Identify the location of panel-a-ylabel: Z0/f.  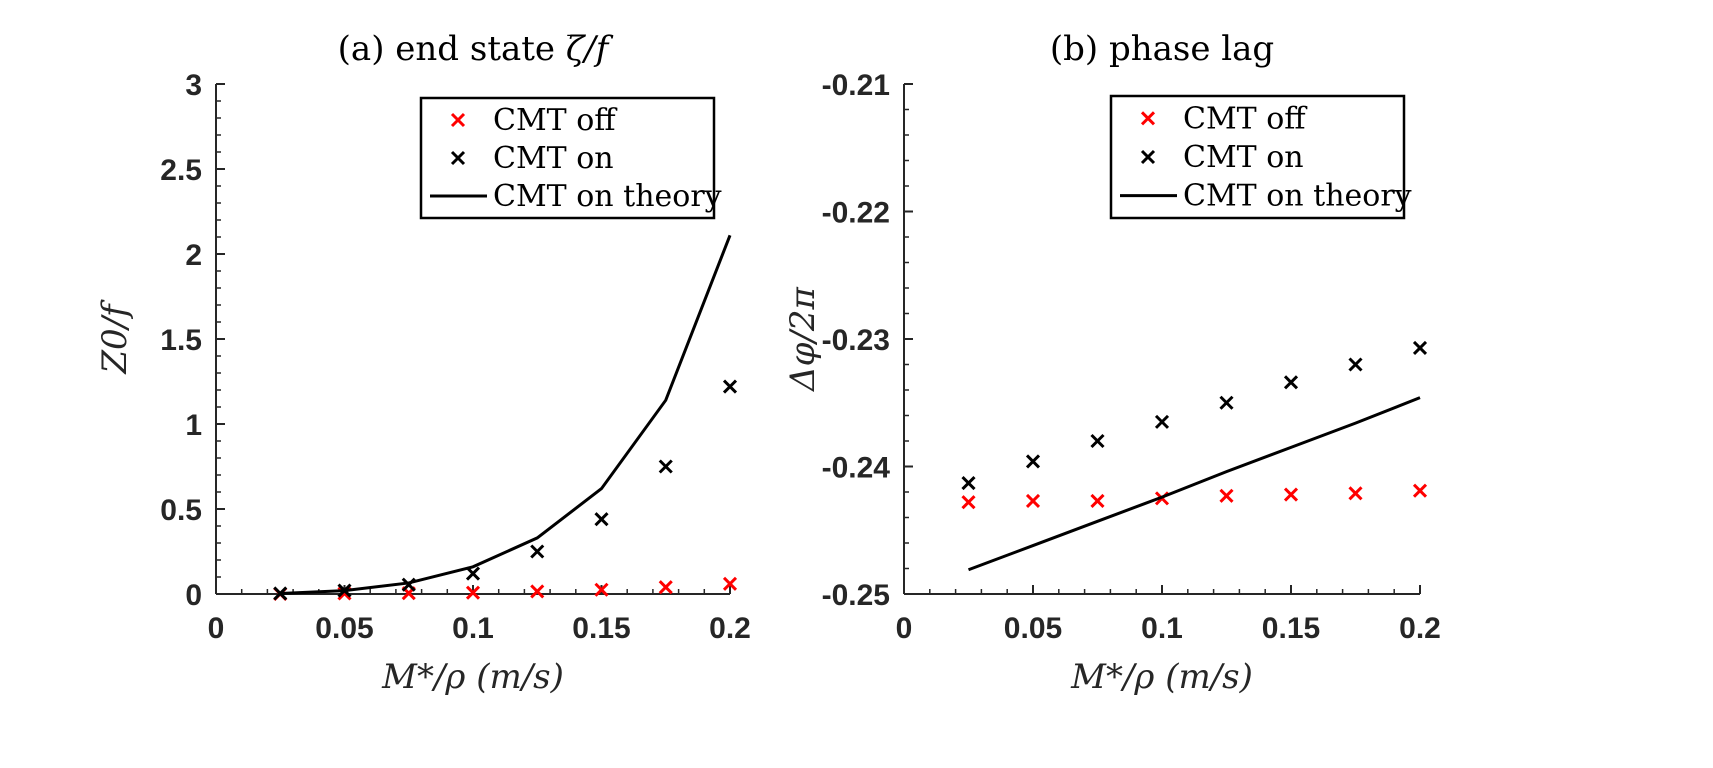
(115, 337).